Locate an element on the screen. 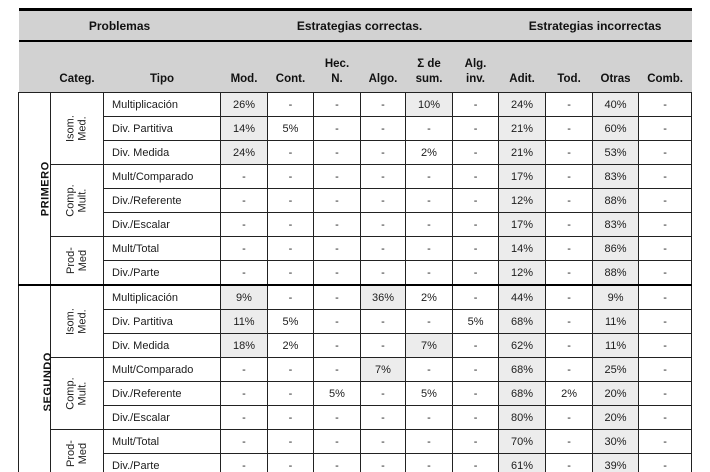 The image size is (710, 472). group-header-estrategias-correctas: Estrategias correctas. is located at coordinates (359, 25).